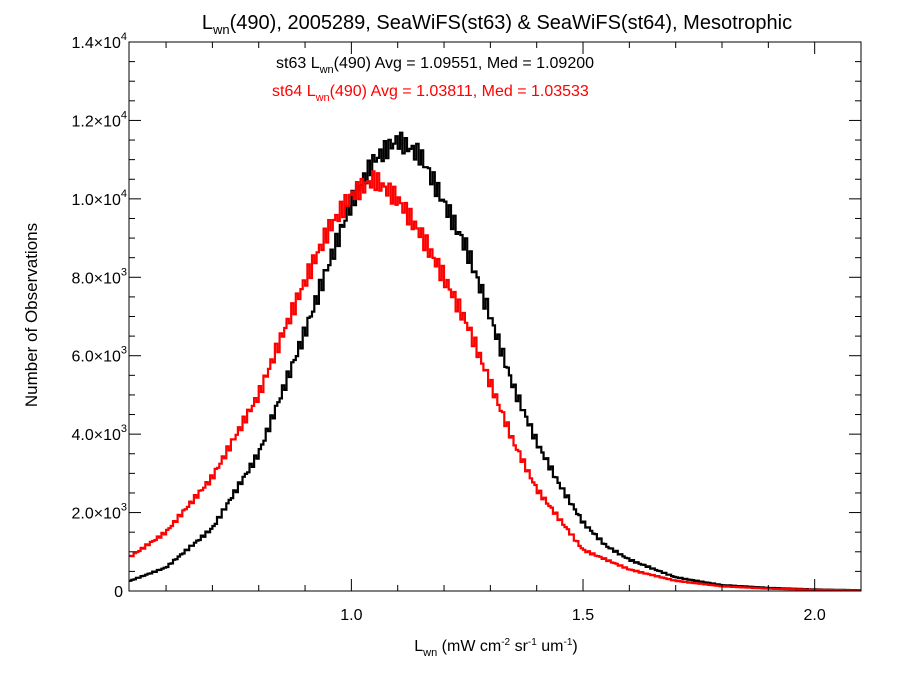 Image resolution: width=900 pixels, height=675 pixels. Describe the element at coordinates (99, 433) in the screenshot. I see `y-tick-label: 4.0×10³` at that location.